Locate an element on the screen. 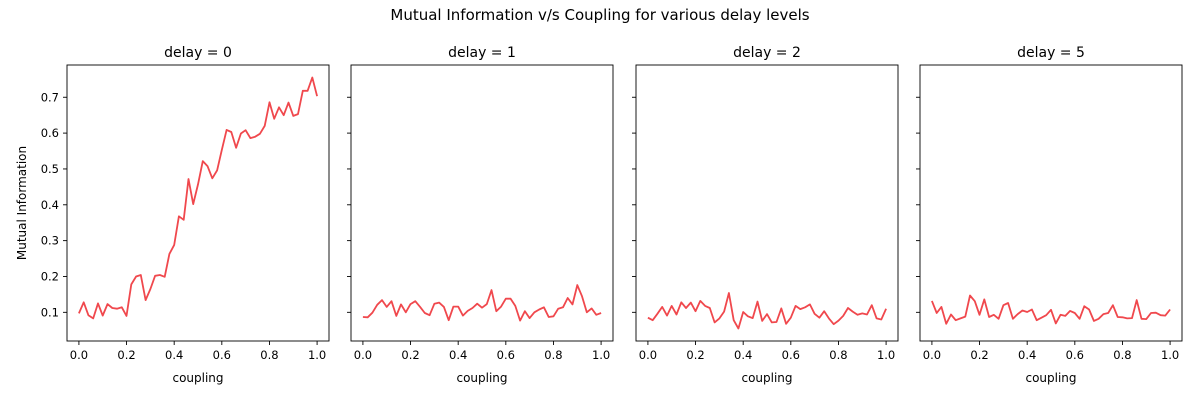 This screenshot has height=400, width=1200. y-tick-label: 0.5 is located at coordinates (50, 169).